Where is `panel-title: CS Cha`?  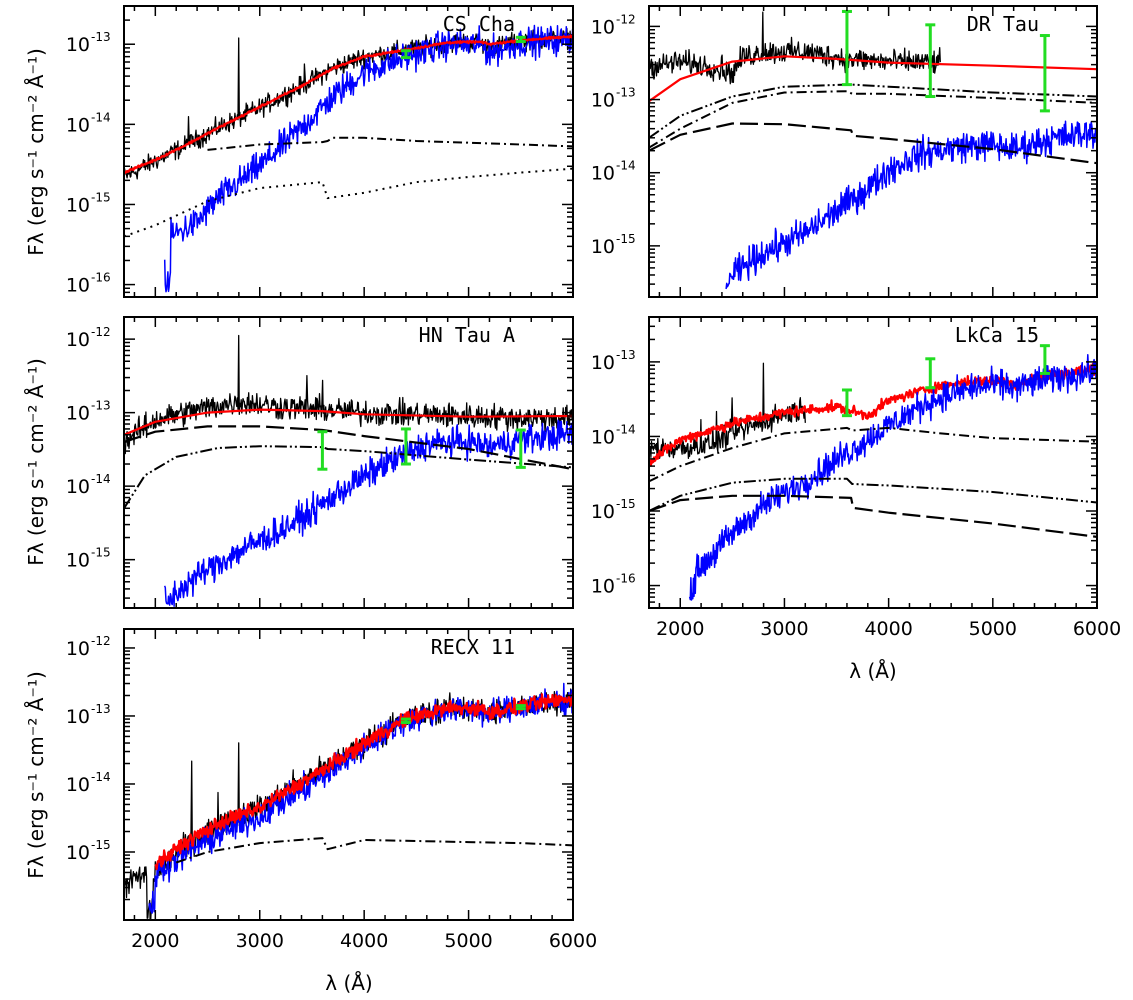 panel-title: CS Cha is located at coordinates (479, 24).